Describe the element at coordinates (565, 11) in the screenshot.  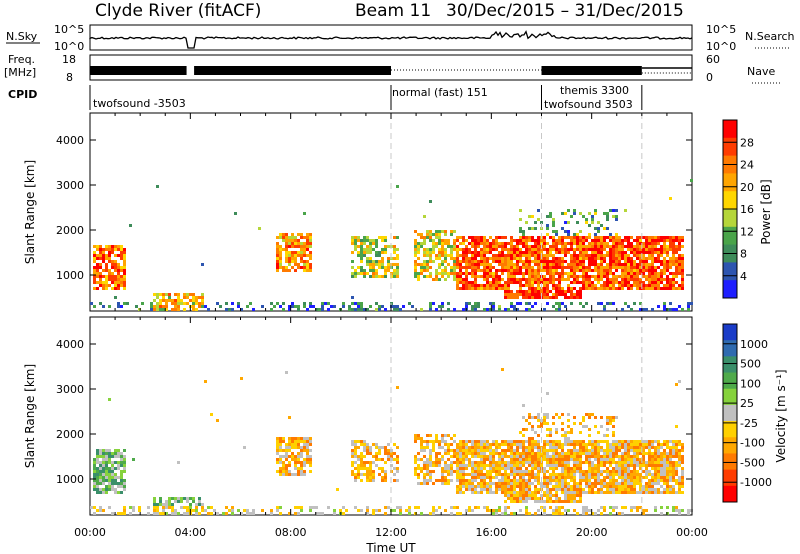
I see `date-range: 30/Dec/2015 – 31/Dec/2015` at that location.